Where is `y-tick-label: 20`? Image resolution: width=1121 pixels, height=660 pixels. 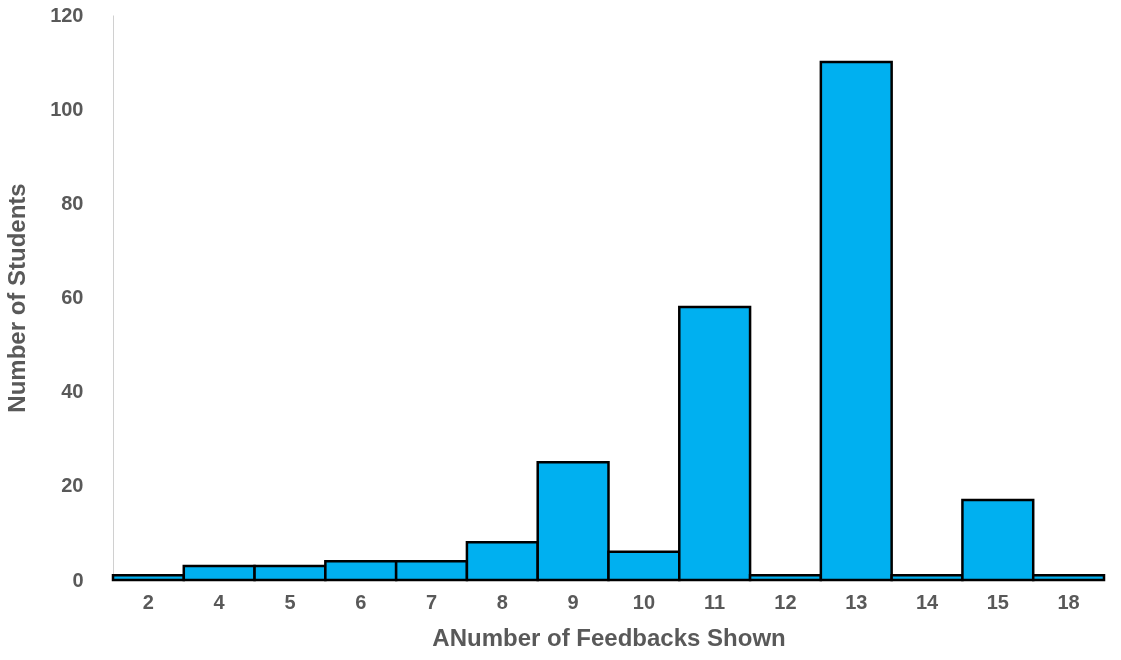 y-tick-label: 20 is located at coordinates (72, 485).